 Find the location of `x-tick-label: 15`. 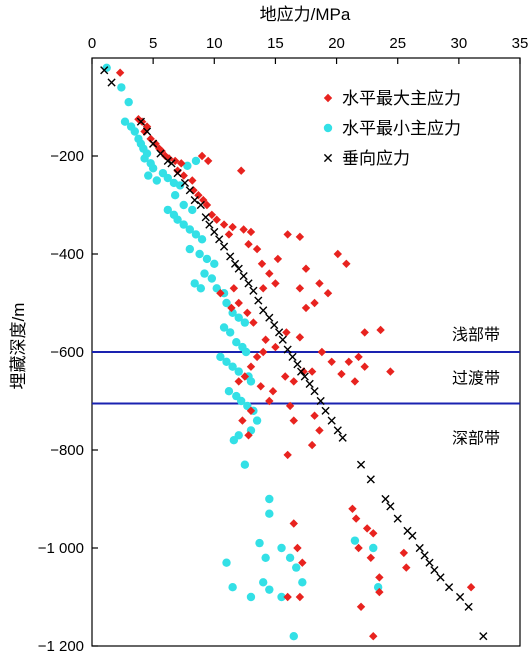

x-tick-label: 15 is located at coordinates (275, 43).